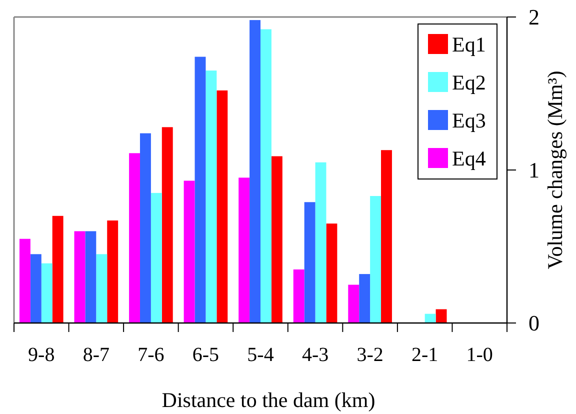  I want to click on y-tick-label: 2, so click(534, 17).